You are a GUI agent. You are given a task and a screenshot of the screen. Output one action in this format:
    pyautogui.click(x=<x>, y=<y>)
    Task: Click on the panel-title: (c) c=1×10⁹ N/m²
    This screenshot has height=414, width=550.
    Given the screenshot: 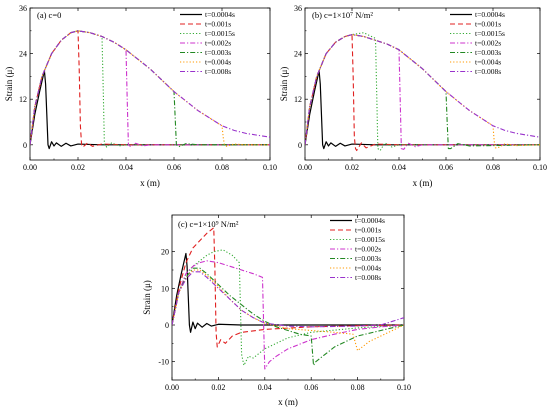 What is the action you would take?
    pyautogui.click(x=208, y=224)
    